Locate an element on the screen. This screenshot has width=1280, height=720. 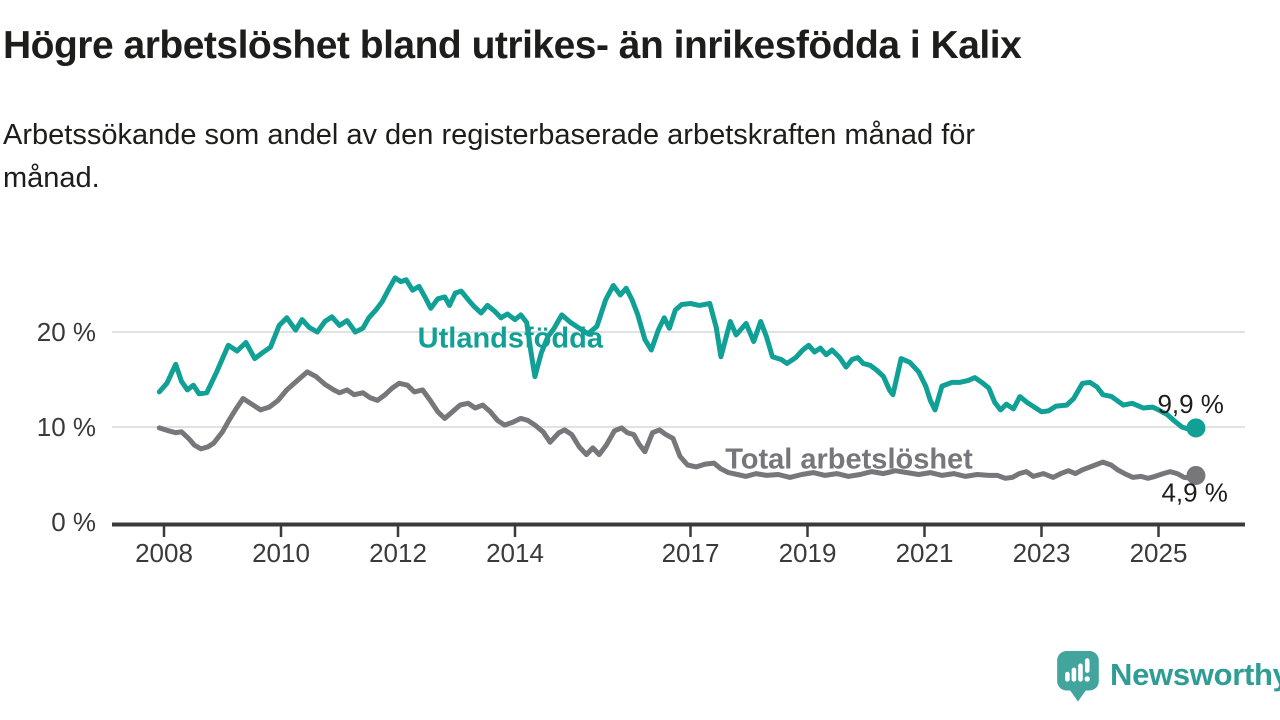
y-tick-label-0: 0 % is located at coordinates (73, 522).